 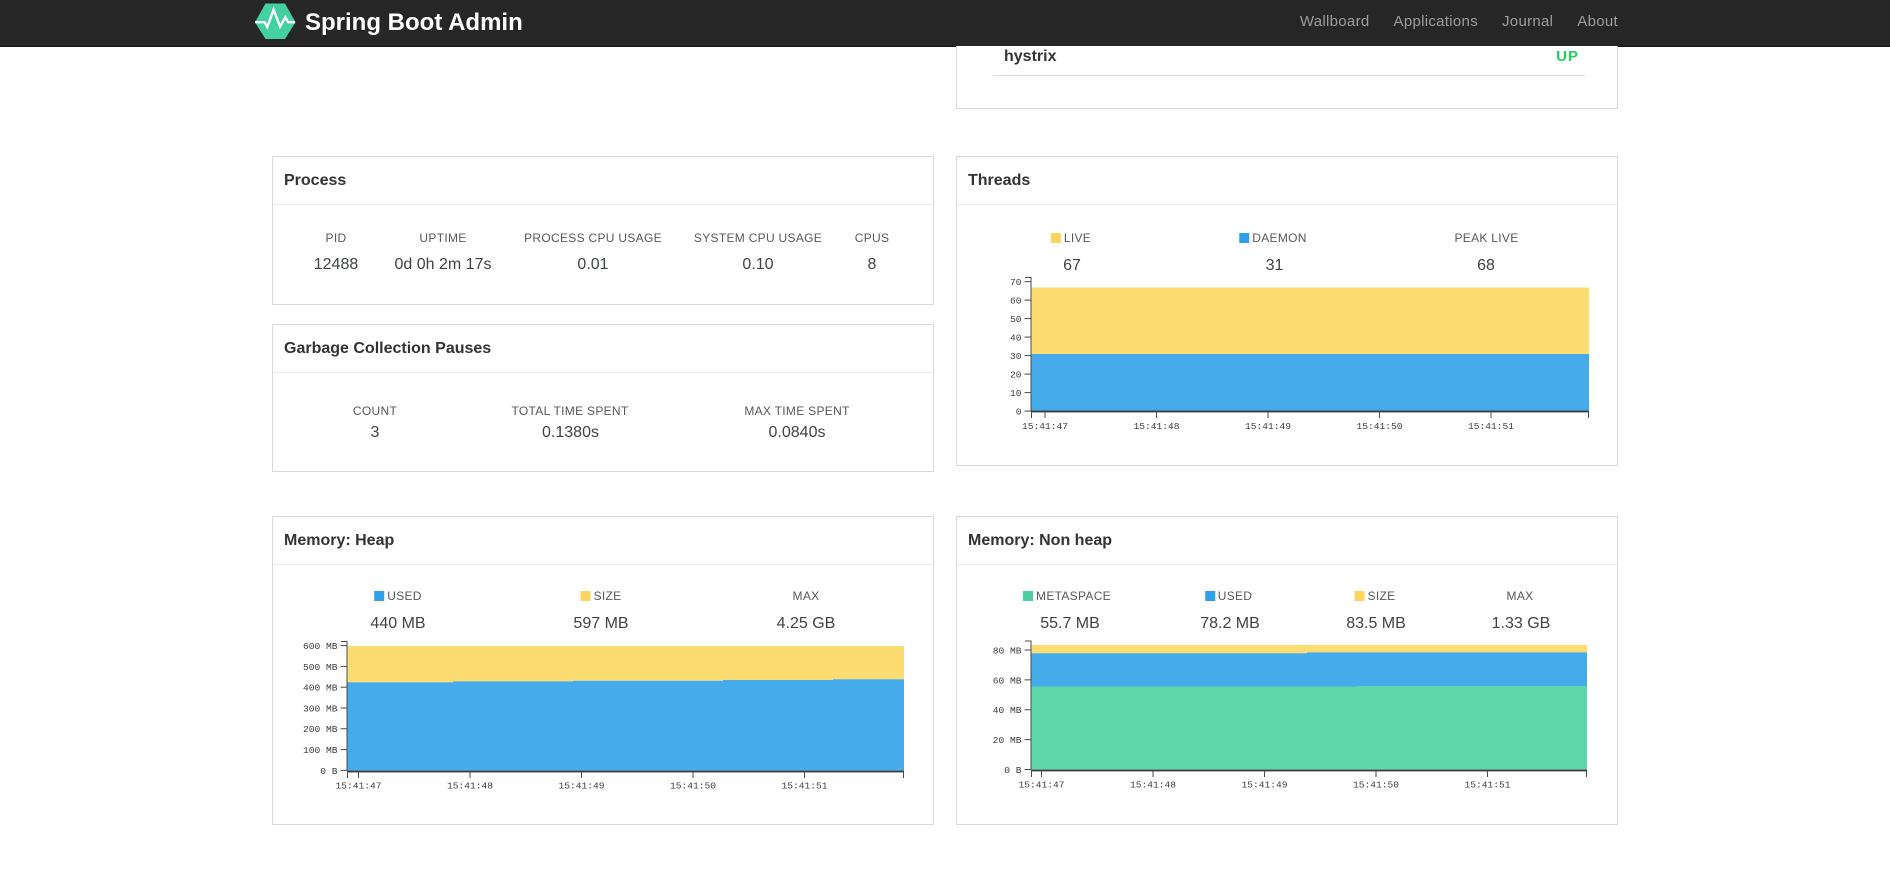 I want to click on svg-text: 20 MB, so click(x=1007, y=740).